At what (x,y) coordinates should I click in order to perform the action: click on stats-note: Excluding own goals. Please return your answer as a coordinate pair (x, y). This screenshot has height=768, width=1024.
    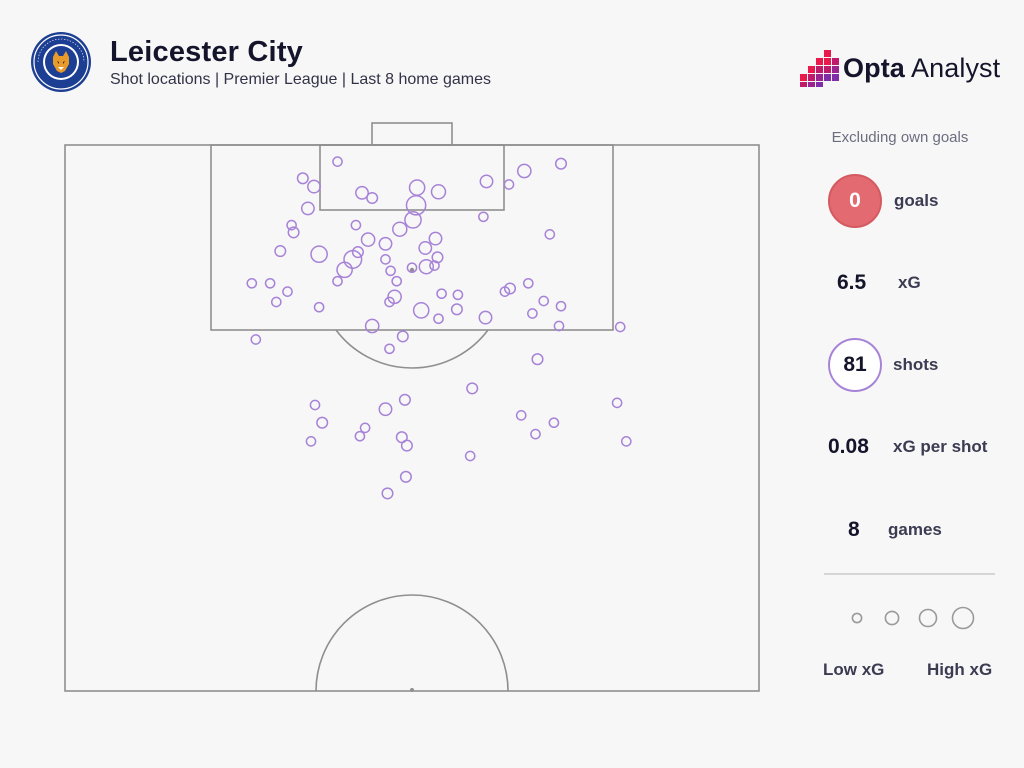
    Looking at the image, I should click on (900, 137).